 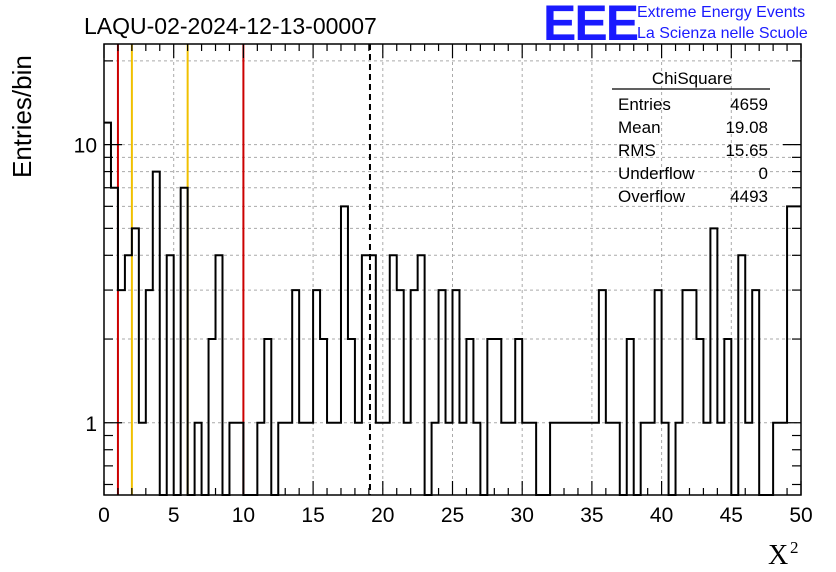 What do you see at coordinates (746, 127) in the screenshot?
I see `stats-value: 19.08` at bounding box center [746, 127].